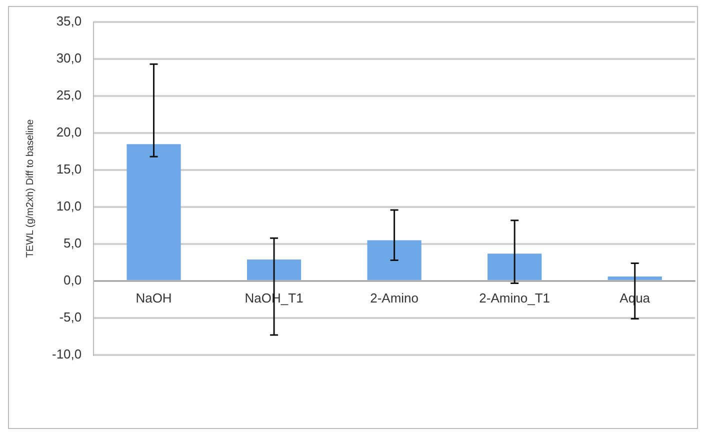 The height and width of the screenshot is (435, 707). What do you see at coordinates (69, 58) in the screenshot?
I see `y-tick-label: 30,0` at bounding box center [69, 58].